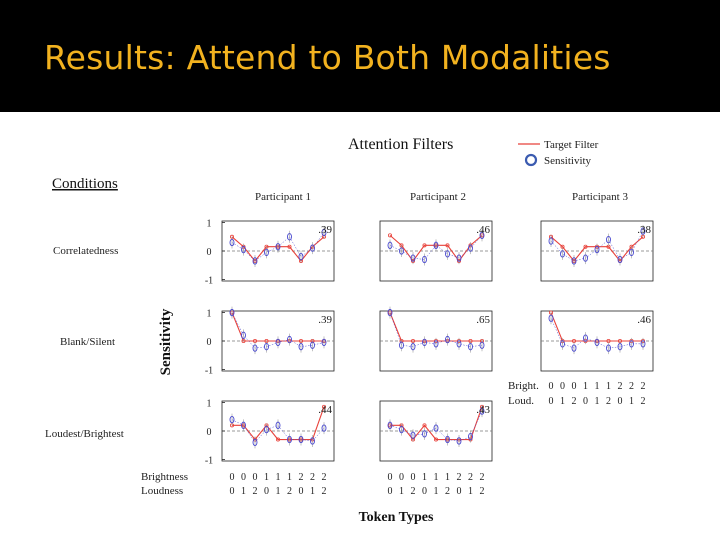 The width and height of the screenshot is (720, 540). What do you see at coordinates (85, 251) in the screenshot?
I see `row-label-correlatedness: Correlatedness` at bounding box center [85, 251].